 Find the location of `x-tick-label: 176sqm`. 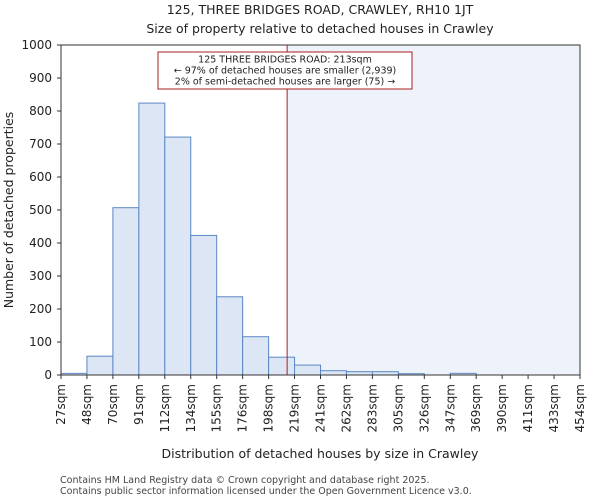

x-tick-label: 176sqm is located at coordinates (243, 408).